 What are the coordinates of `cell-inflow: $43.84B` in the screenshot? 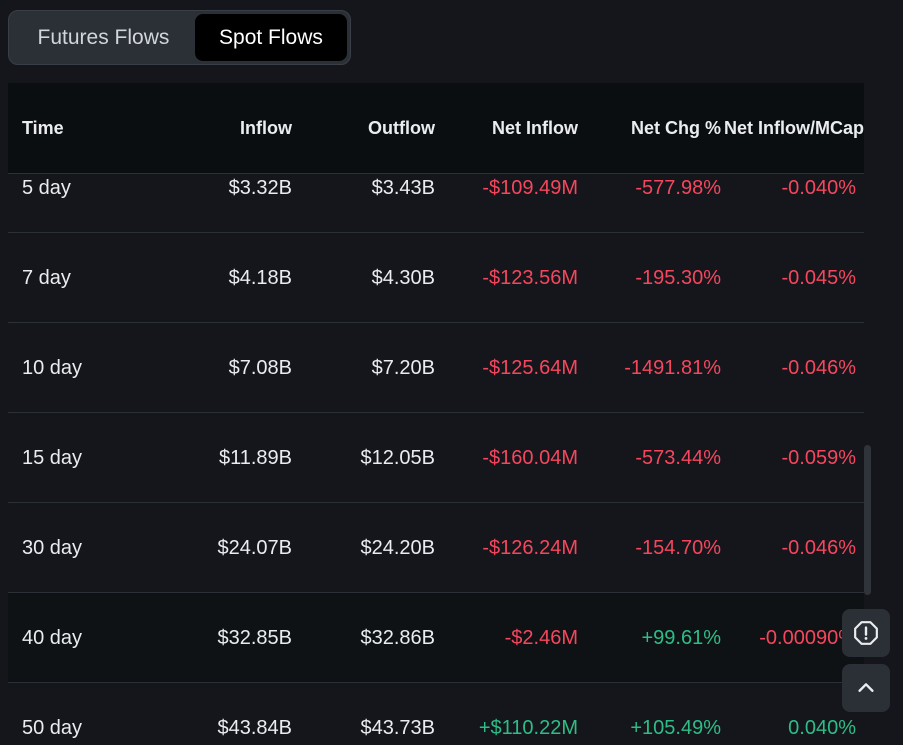 It's located at (254, 728).